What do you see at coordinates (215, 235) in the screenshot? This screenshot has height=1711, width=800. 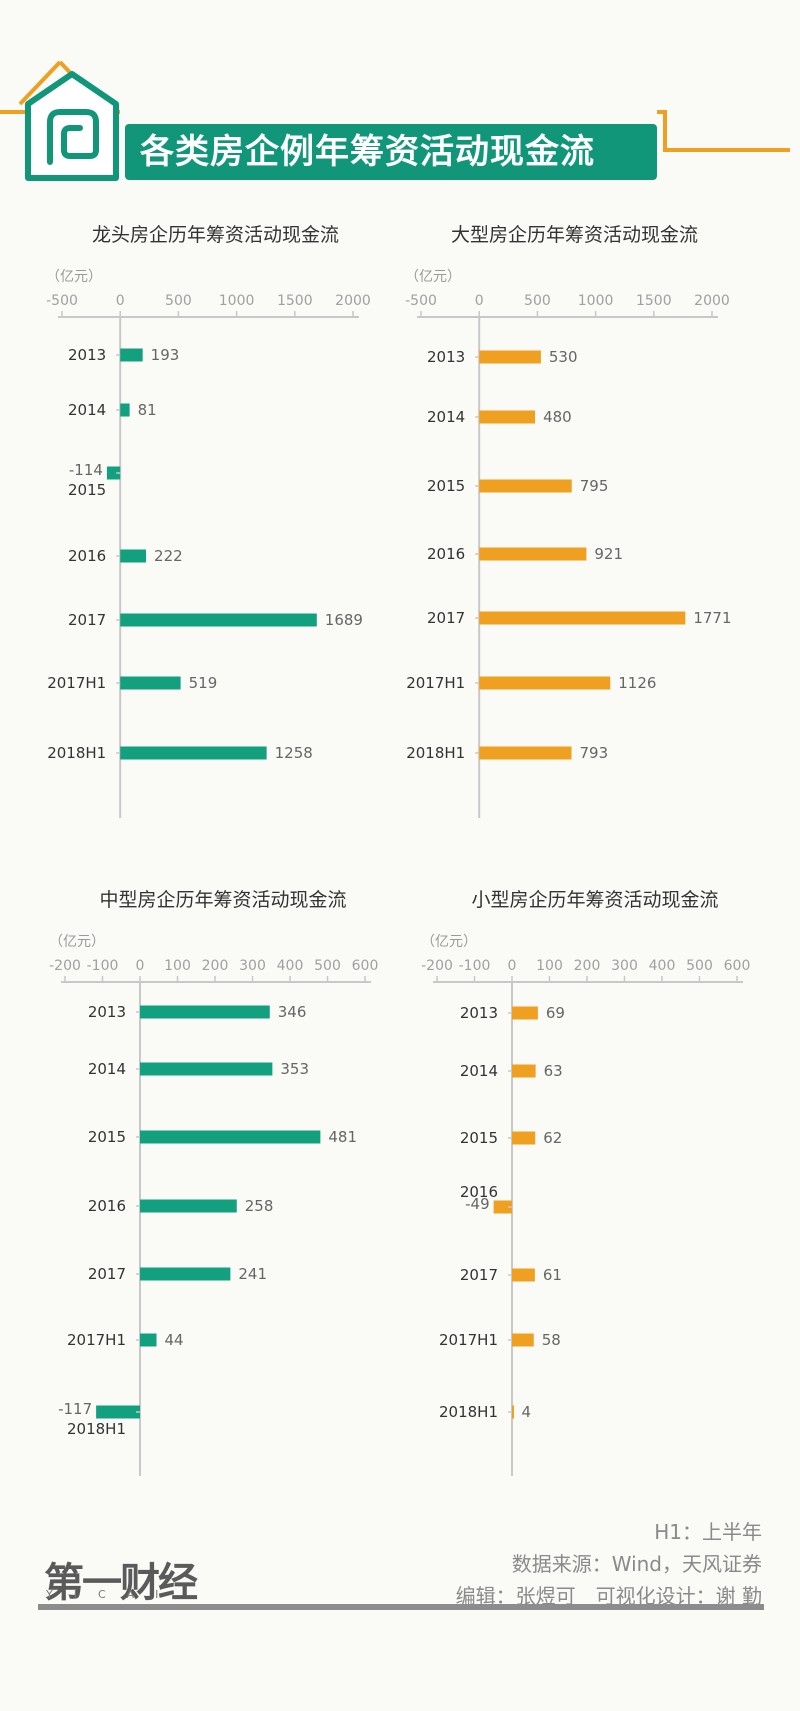 I see `chart-title: 龙头房企历年筹资活动现金流` at bounding box center [215, 235].